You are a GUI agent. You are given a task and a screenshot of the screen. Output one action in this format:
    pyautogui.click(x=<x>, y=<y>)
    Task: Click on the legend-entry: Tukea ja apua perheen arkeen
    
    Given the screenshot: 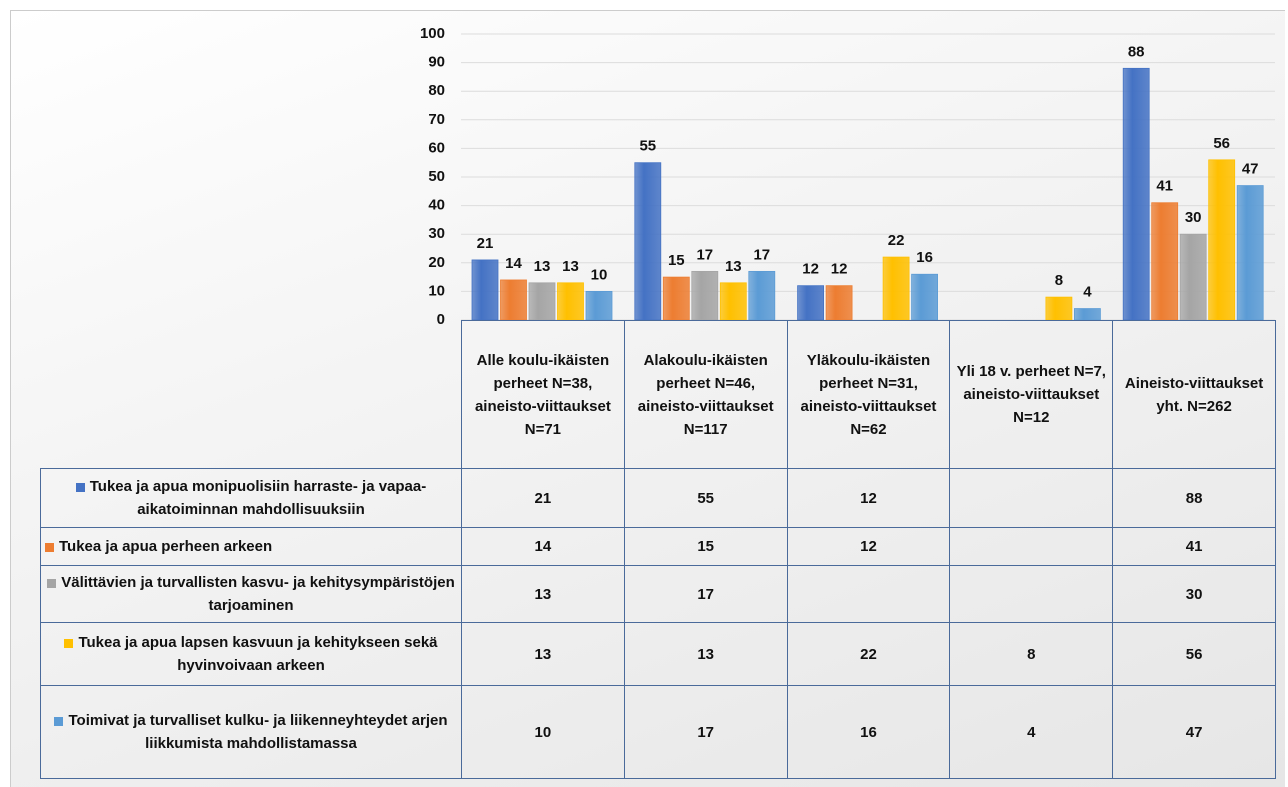 What is the action you would take?
    pyautogui.click(x=251, y=546)
    